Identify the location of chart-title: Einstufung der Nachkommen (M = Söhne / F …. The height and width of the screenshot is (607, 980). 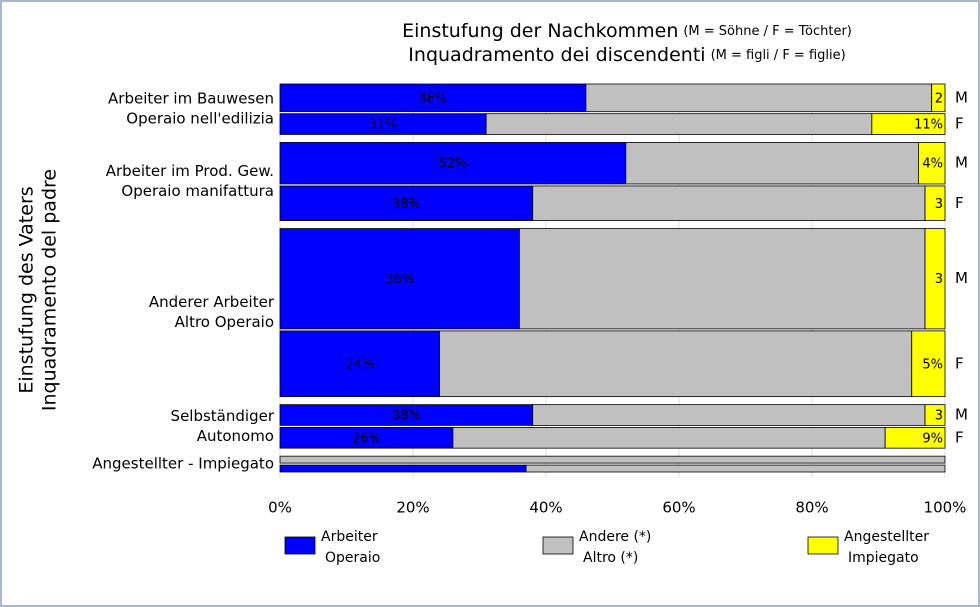
(627, 31).